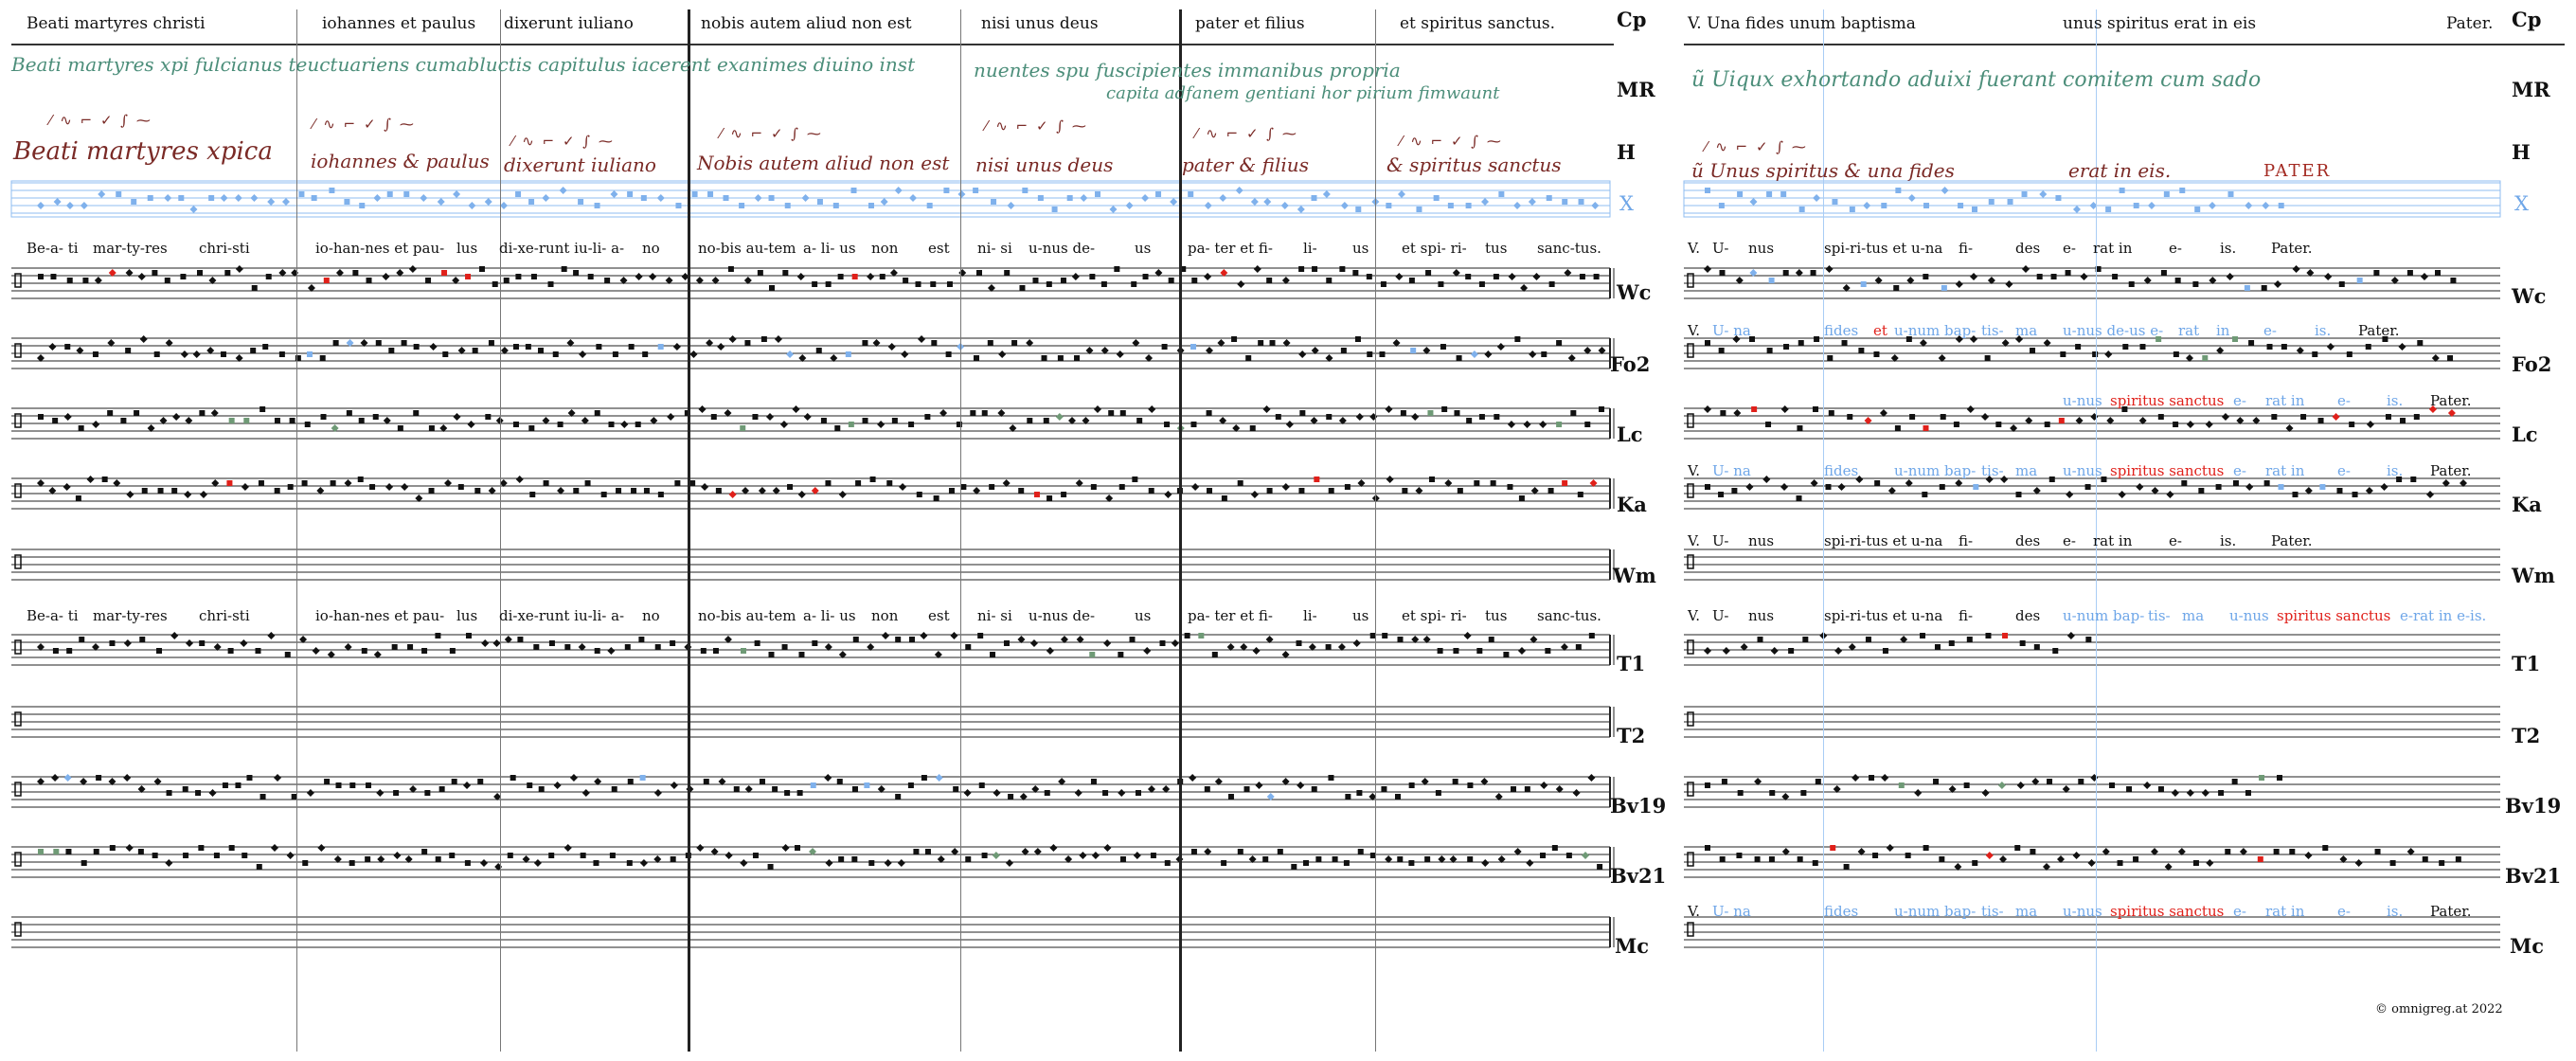 The width and height of the screenshot is (2576, 1061). Describe the element at coordinates (2443, 615) in the screenshot. I see `lyric-syllable: e-rat in e-is.` at that location.